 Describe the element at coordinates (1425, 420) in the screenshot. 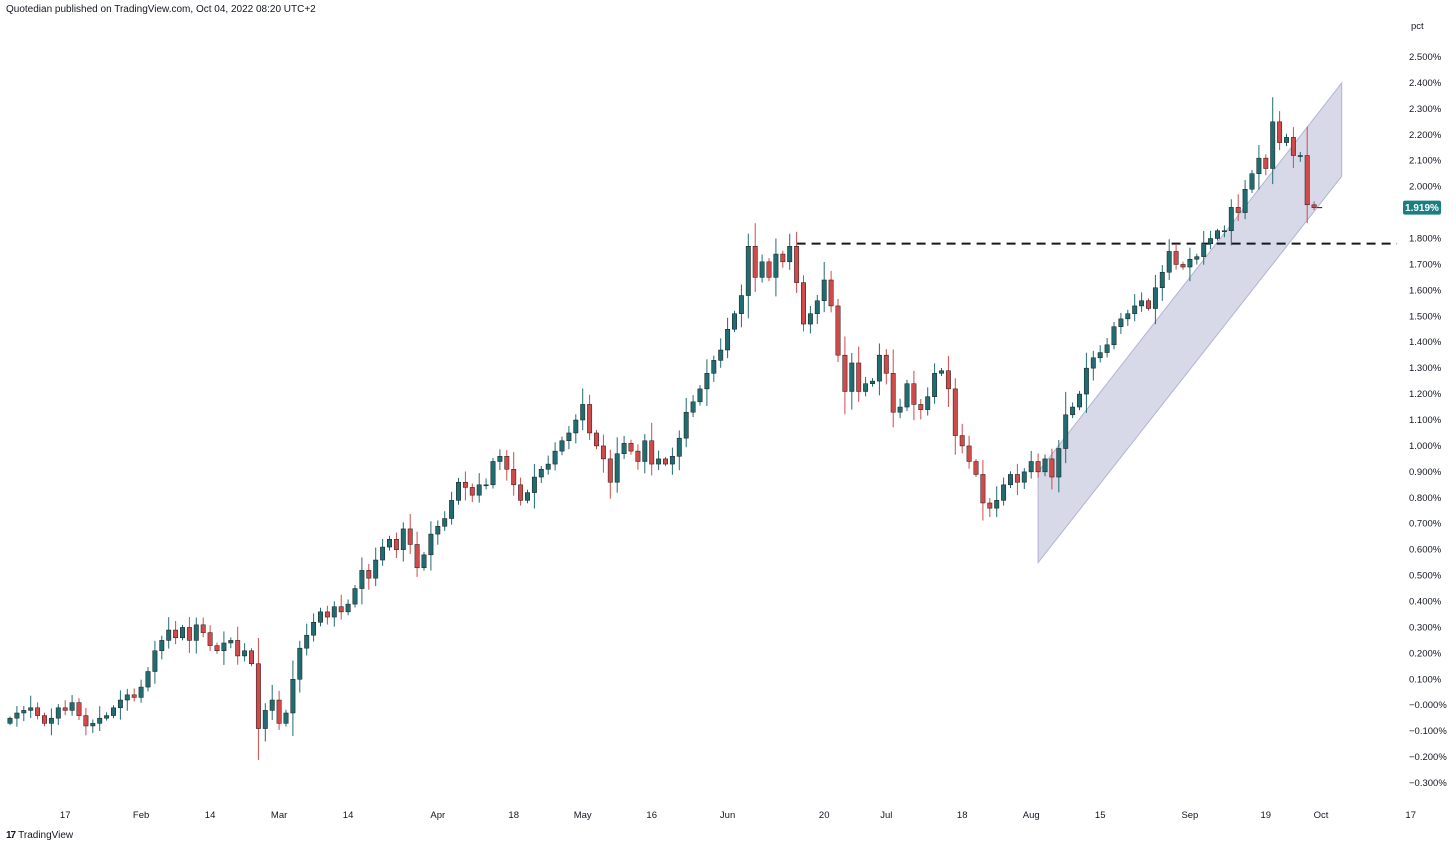

I see `y-tick-label: 1.100%` at that location.